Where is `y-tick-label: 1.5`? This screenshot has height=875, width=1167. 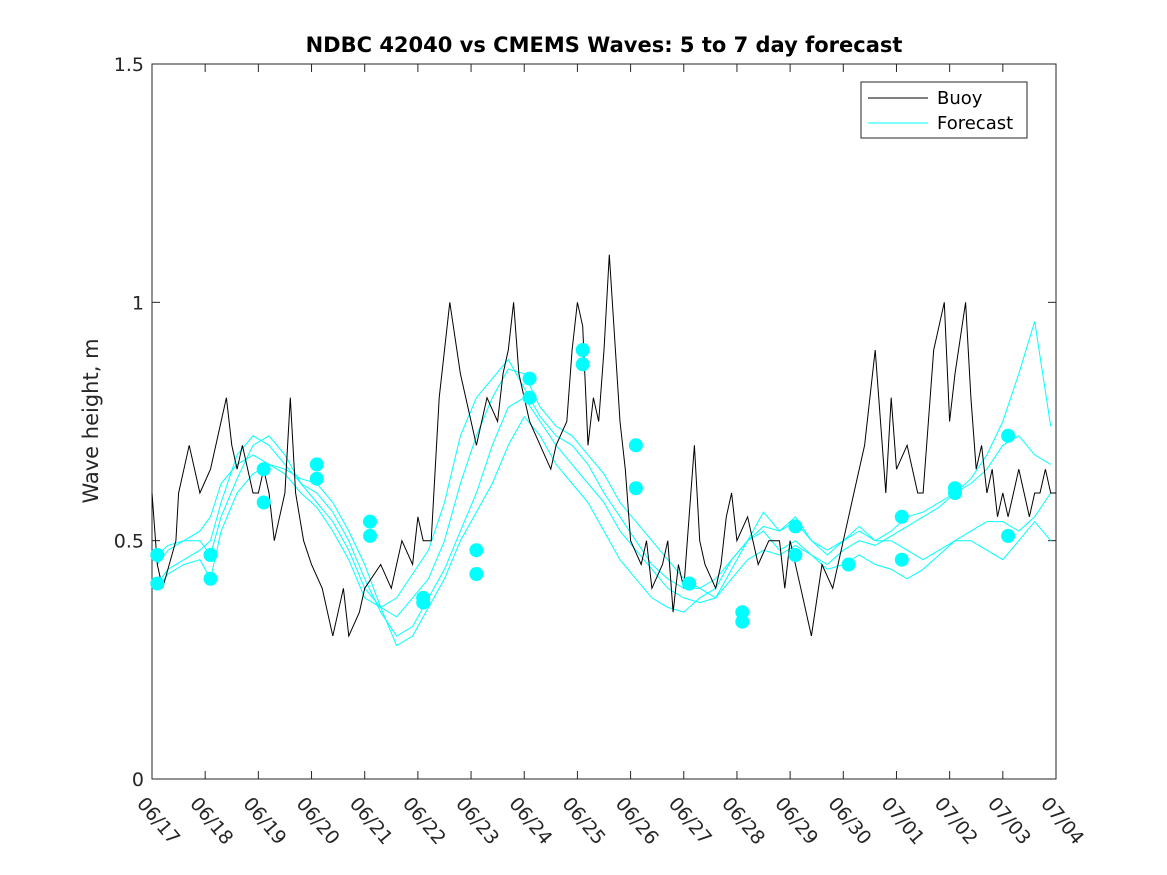 y-tick-label: 1.5 is located at coordinates (129, 65).